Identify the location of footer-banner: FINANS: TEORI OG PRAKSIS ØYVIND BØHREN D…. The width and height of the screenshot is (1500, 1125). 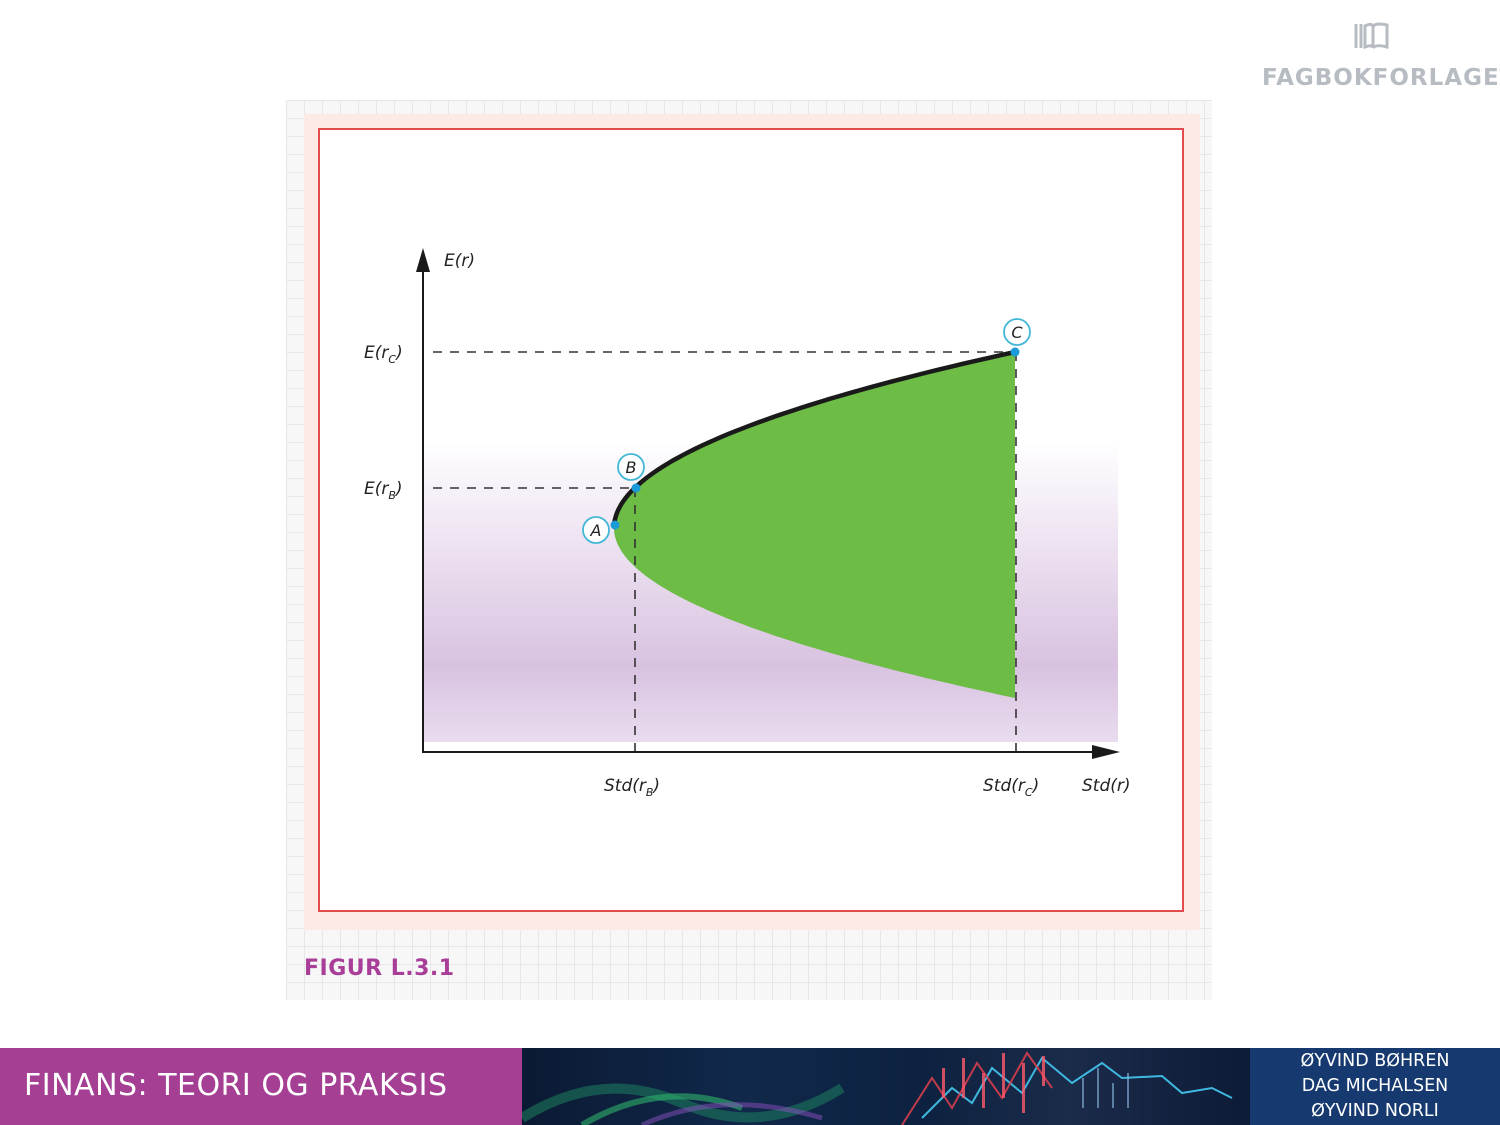
(750, 1086).